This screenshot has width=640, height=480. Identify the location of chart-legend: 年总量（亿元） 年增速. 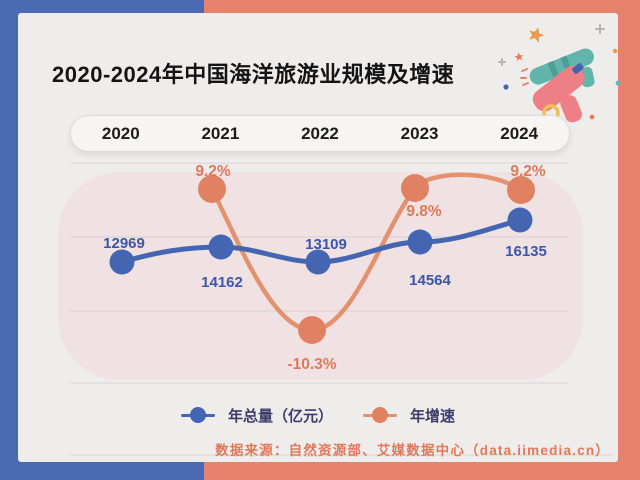
(318, 415).